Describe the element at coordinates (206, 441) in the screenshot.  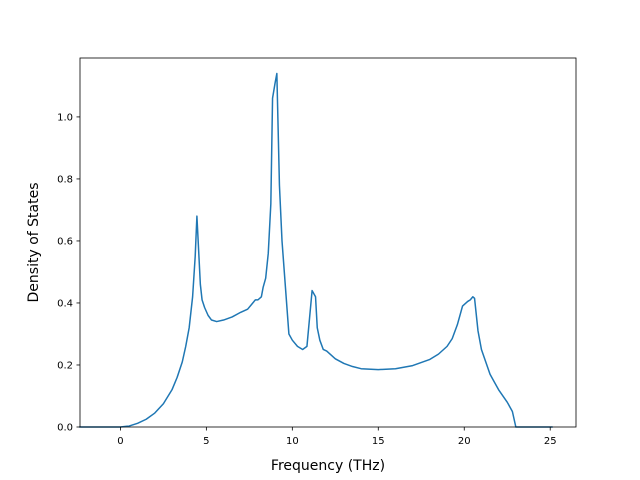
I see `x-tick-label: 5` at that location.